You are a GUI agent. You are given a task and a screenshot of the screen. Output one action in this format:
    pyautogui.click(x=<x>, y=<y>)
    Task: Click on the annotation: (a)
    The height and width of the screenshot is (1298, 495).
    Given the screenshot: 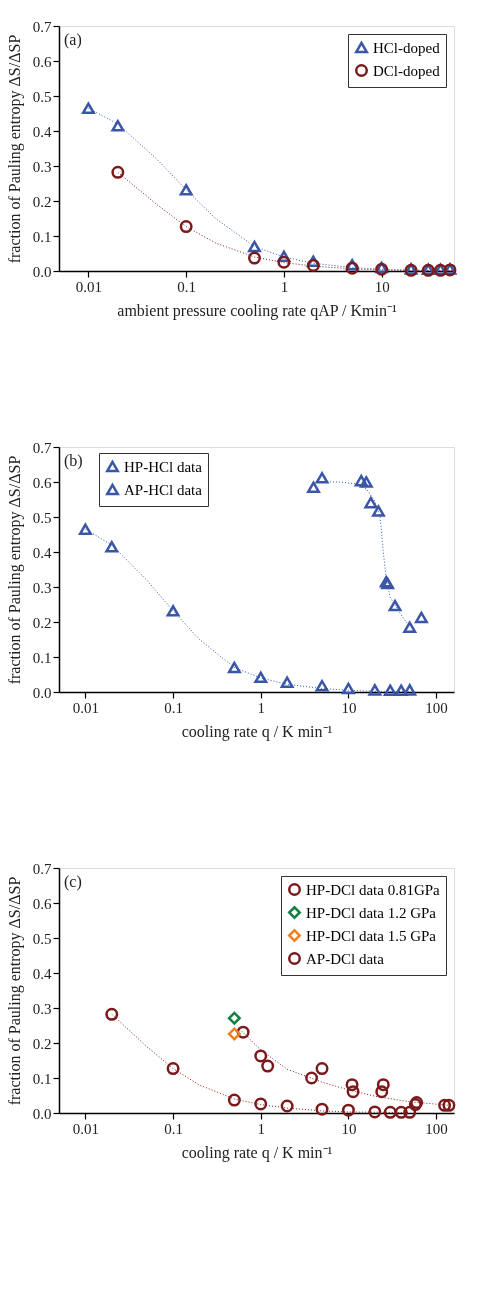 What is the action you would take?
    pyautogui.click(x=73, y=40)
    